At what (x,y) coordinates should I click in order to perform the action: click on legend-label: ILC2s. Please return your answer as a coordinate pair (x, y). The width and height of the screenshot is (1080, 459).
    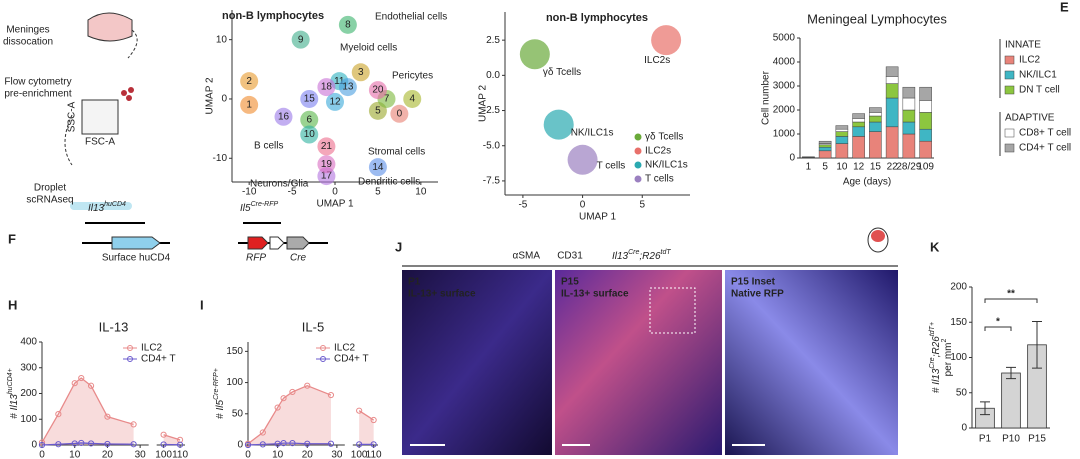
    Looking at the image, I should click on (658, 151).